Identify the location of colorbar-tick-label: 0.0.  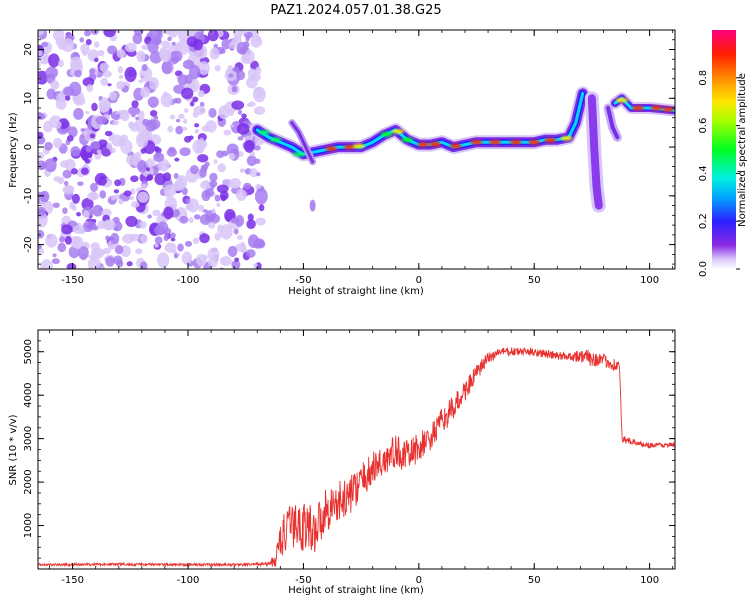
(703, 269).